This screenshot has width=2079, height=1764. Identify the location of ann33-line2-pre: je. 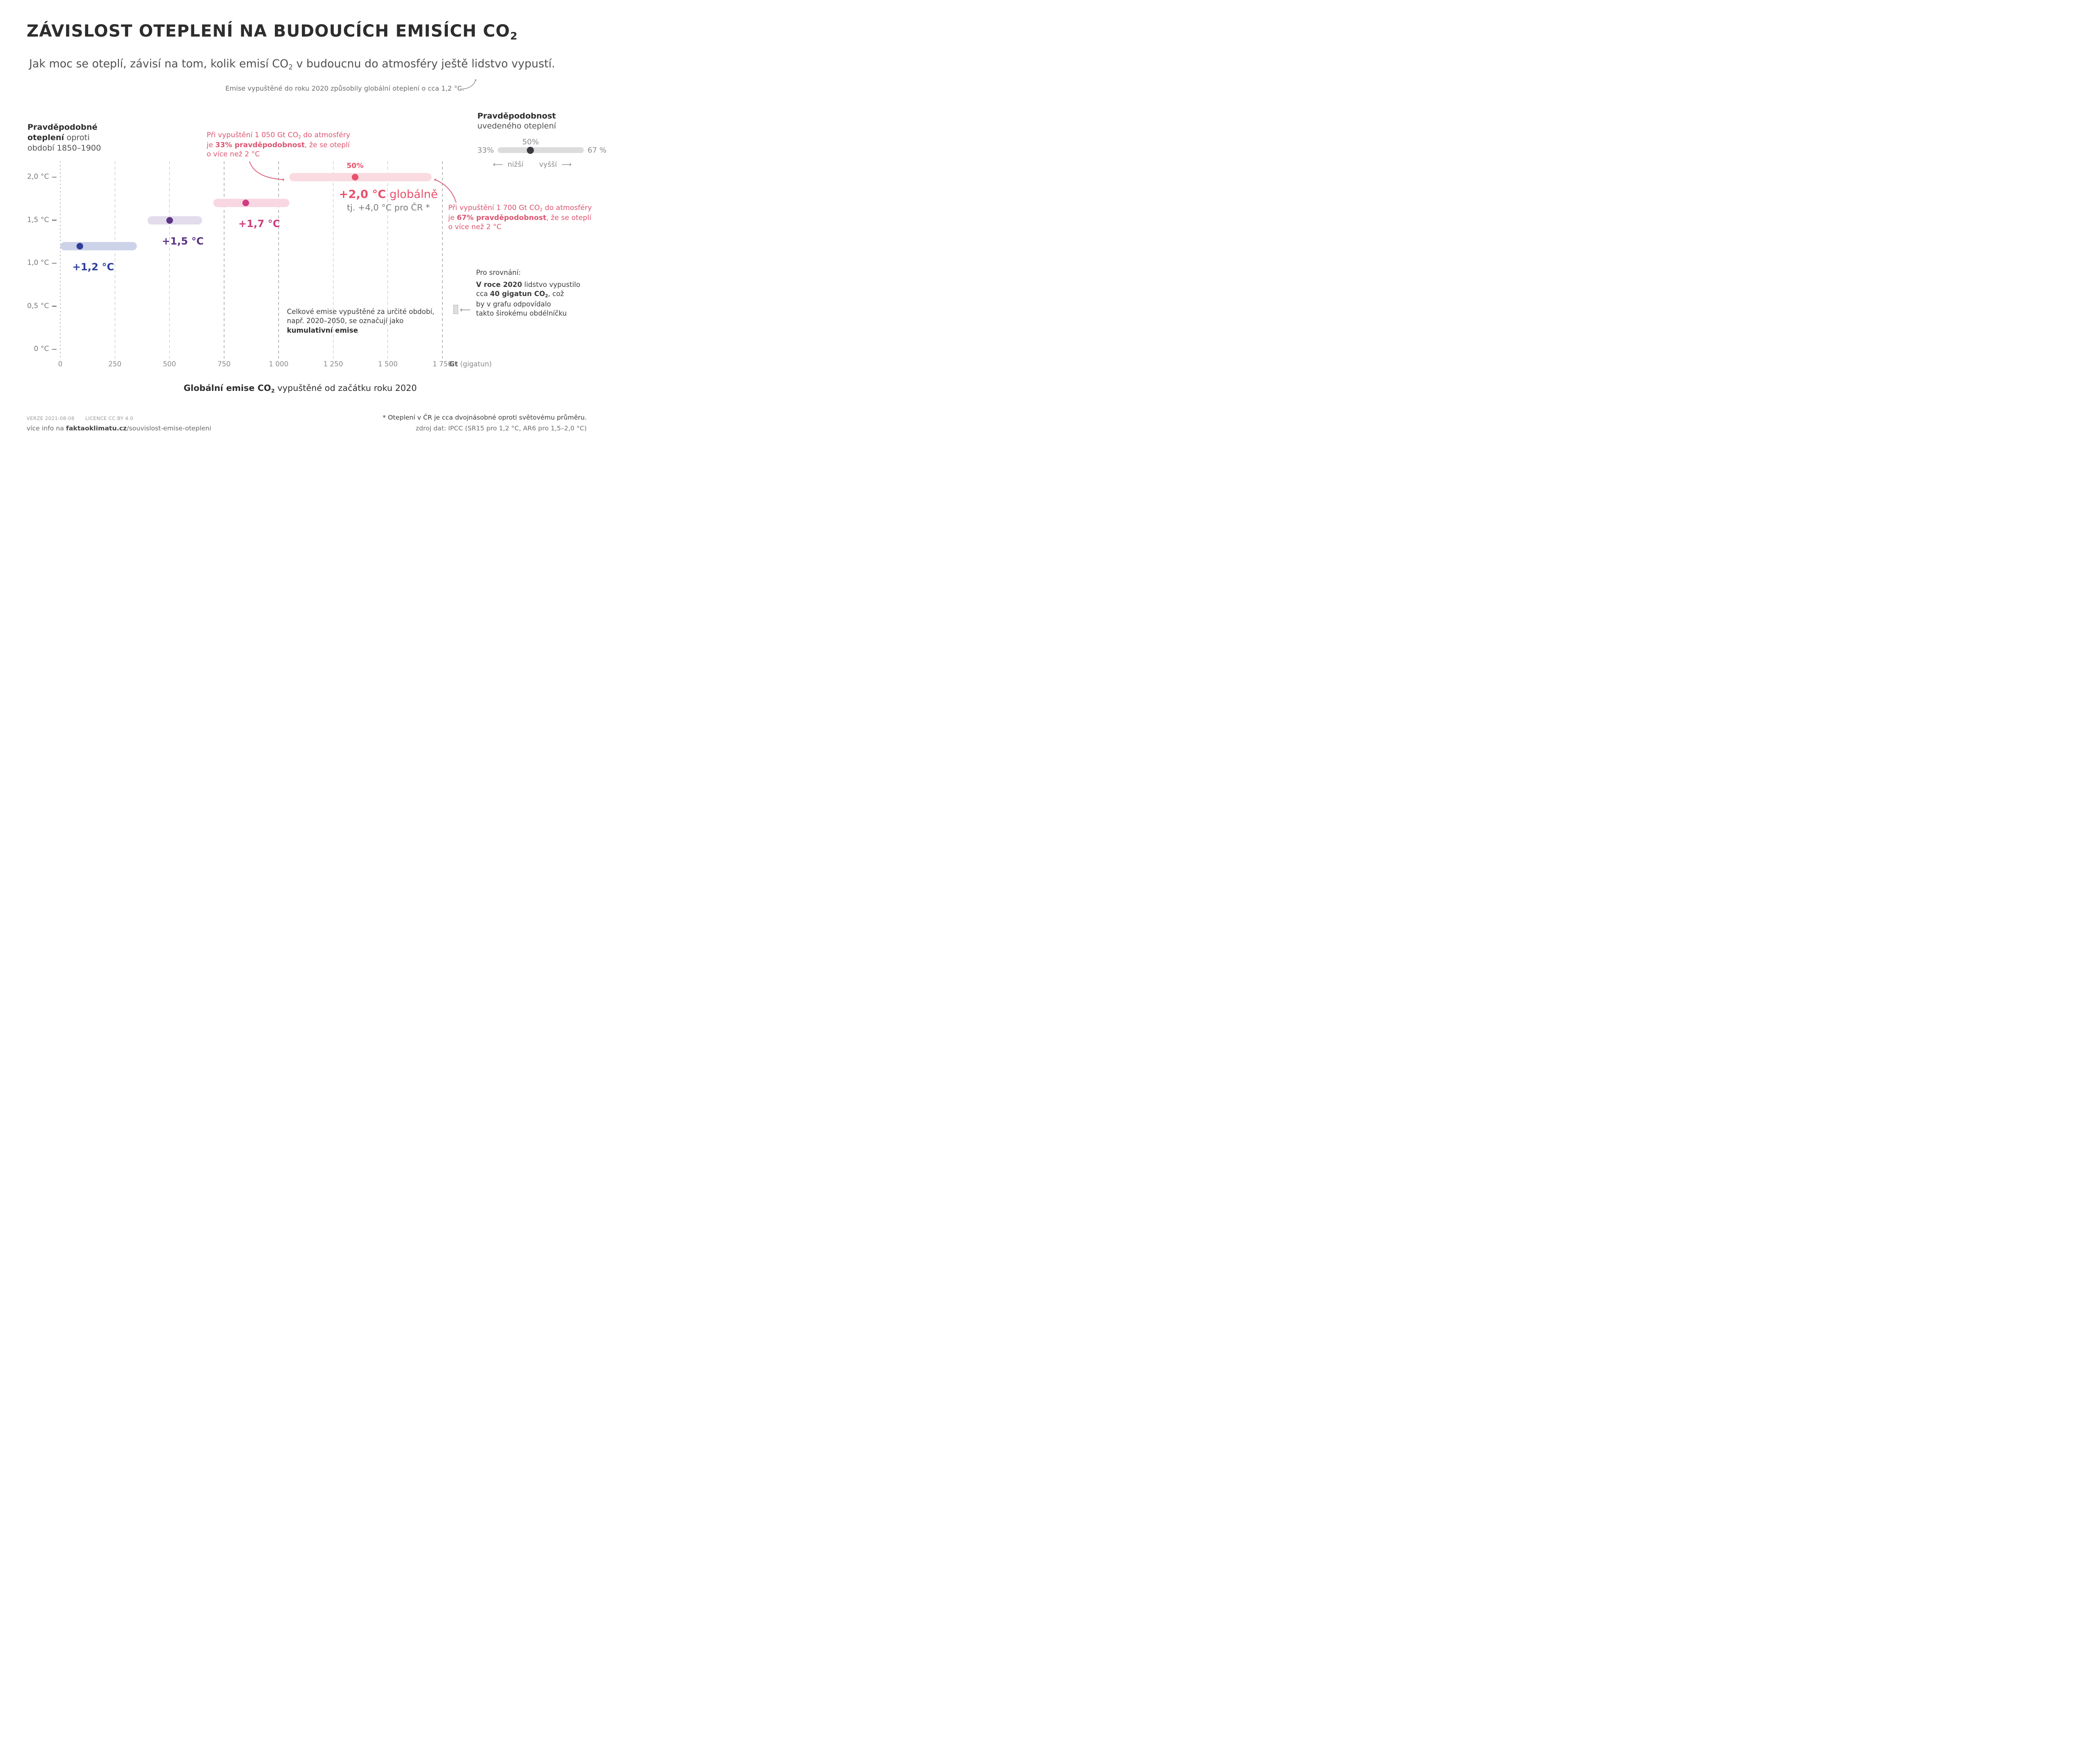
(211, 145).